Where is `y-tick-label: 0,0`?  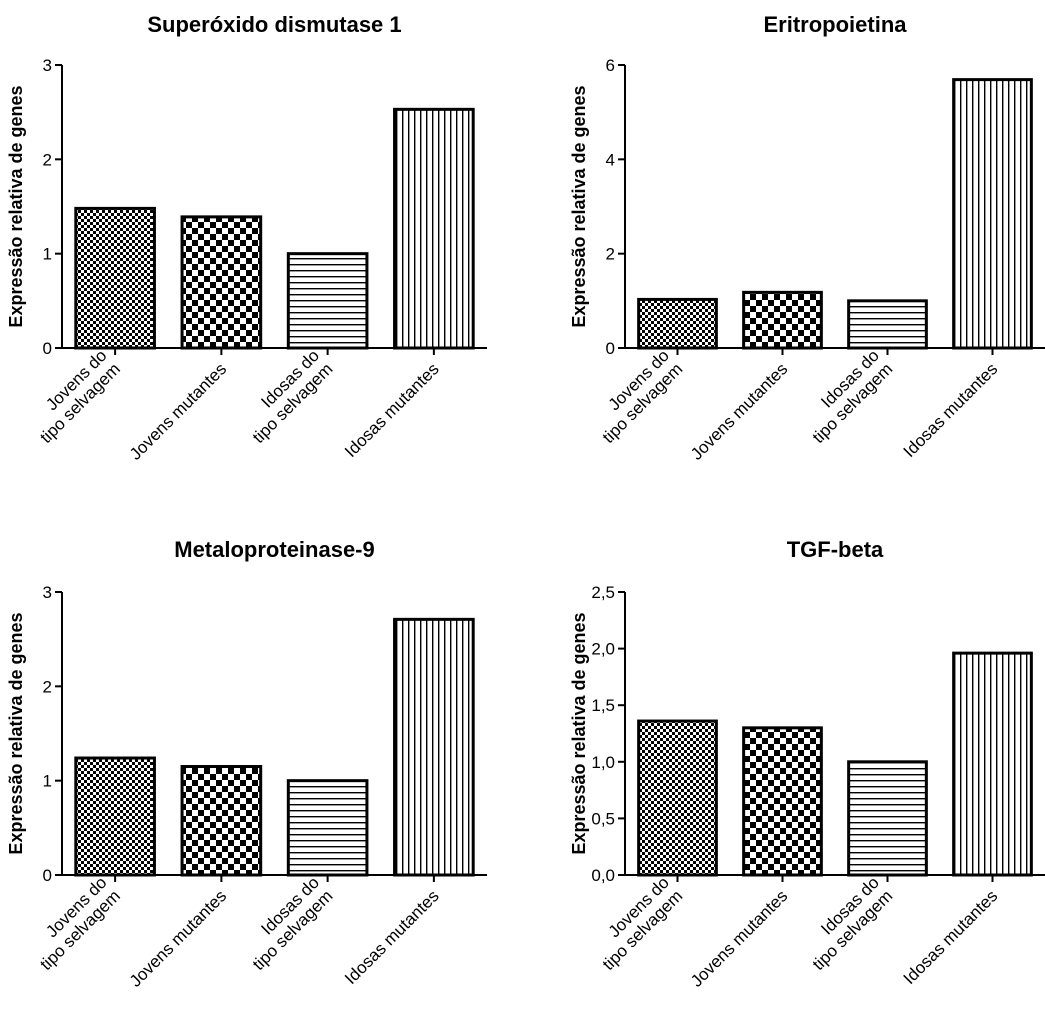 y-tick-label: 0,0 is located at coordinates (603, 875).